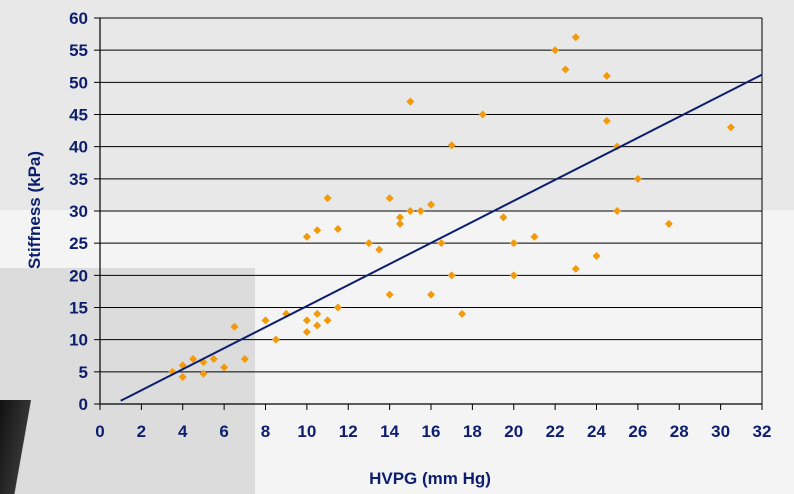 The height and width of the screenshot is (494, 794). What do you see at coordinates (78, 147) in the screenshot?
I see `y-tick-label: 40` at bounding box center [78, 147].